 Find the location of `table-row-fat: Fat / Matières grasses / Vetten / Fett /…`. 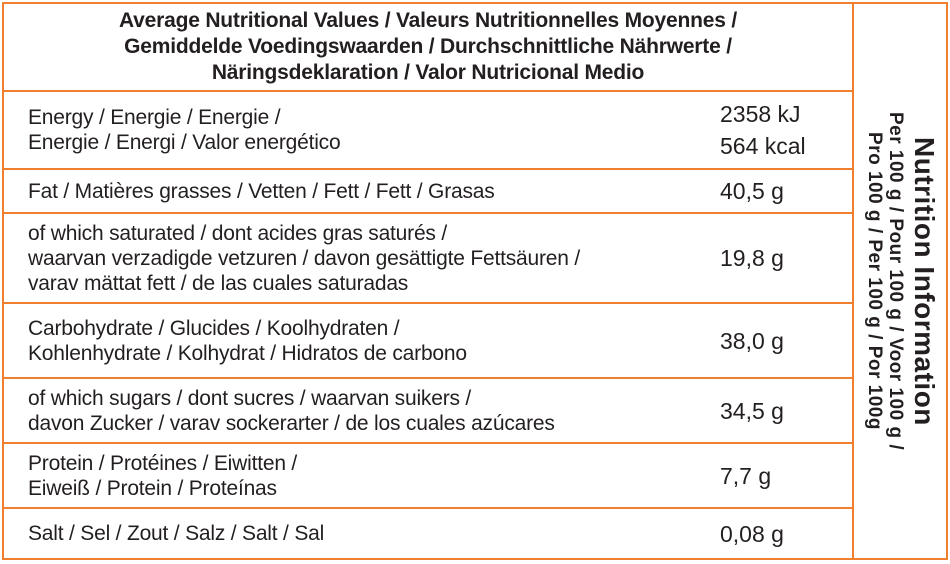

table-row-fat: Fat / Matières grasses / Vetten / Fett /… is located at coordinates (428, 190).